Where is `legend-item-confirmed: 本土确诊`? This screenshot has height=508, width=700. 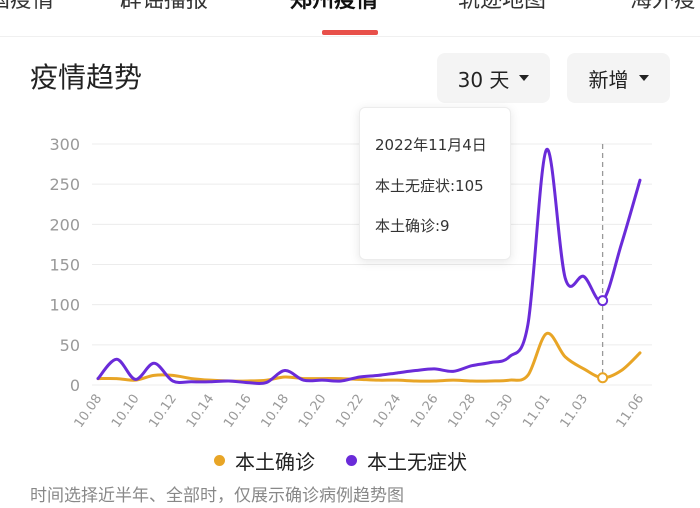 legend-item-confirmed: 本土确诊 is located at coordinates (264, 460).